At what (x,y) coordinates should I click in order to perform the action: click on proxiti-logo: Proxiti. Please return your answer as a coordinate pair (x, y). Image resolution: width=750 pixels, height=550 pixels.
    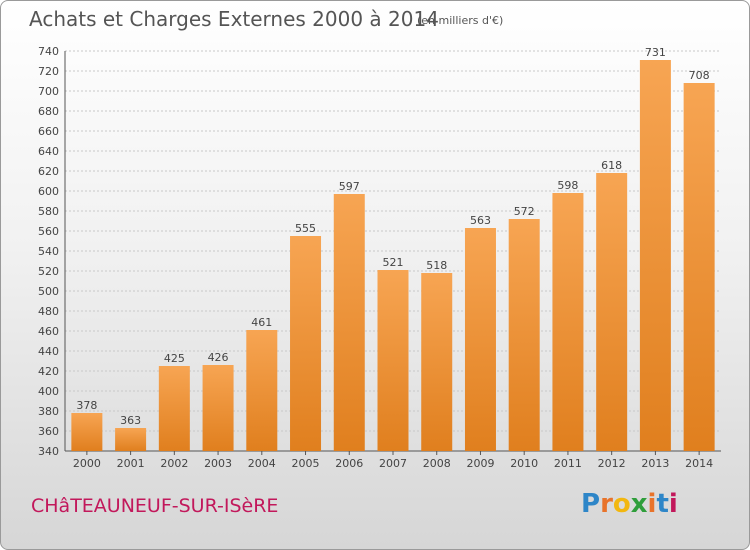
    Looking at the image, I should click on (629, 504).